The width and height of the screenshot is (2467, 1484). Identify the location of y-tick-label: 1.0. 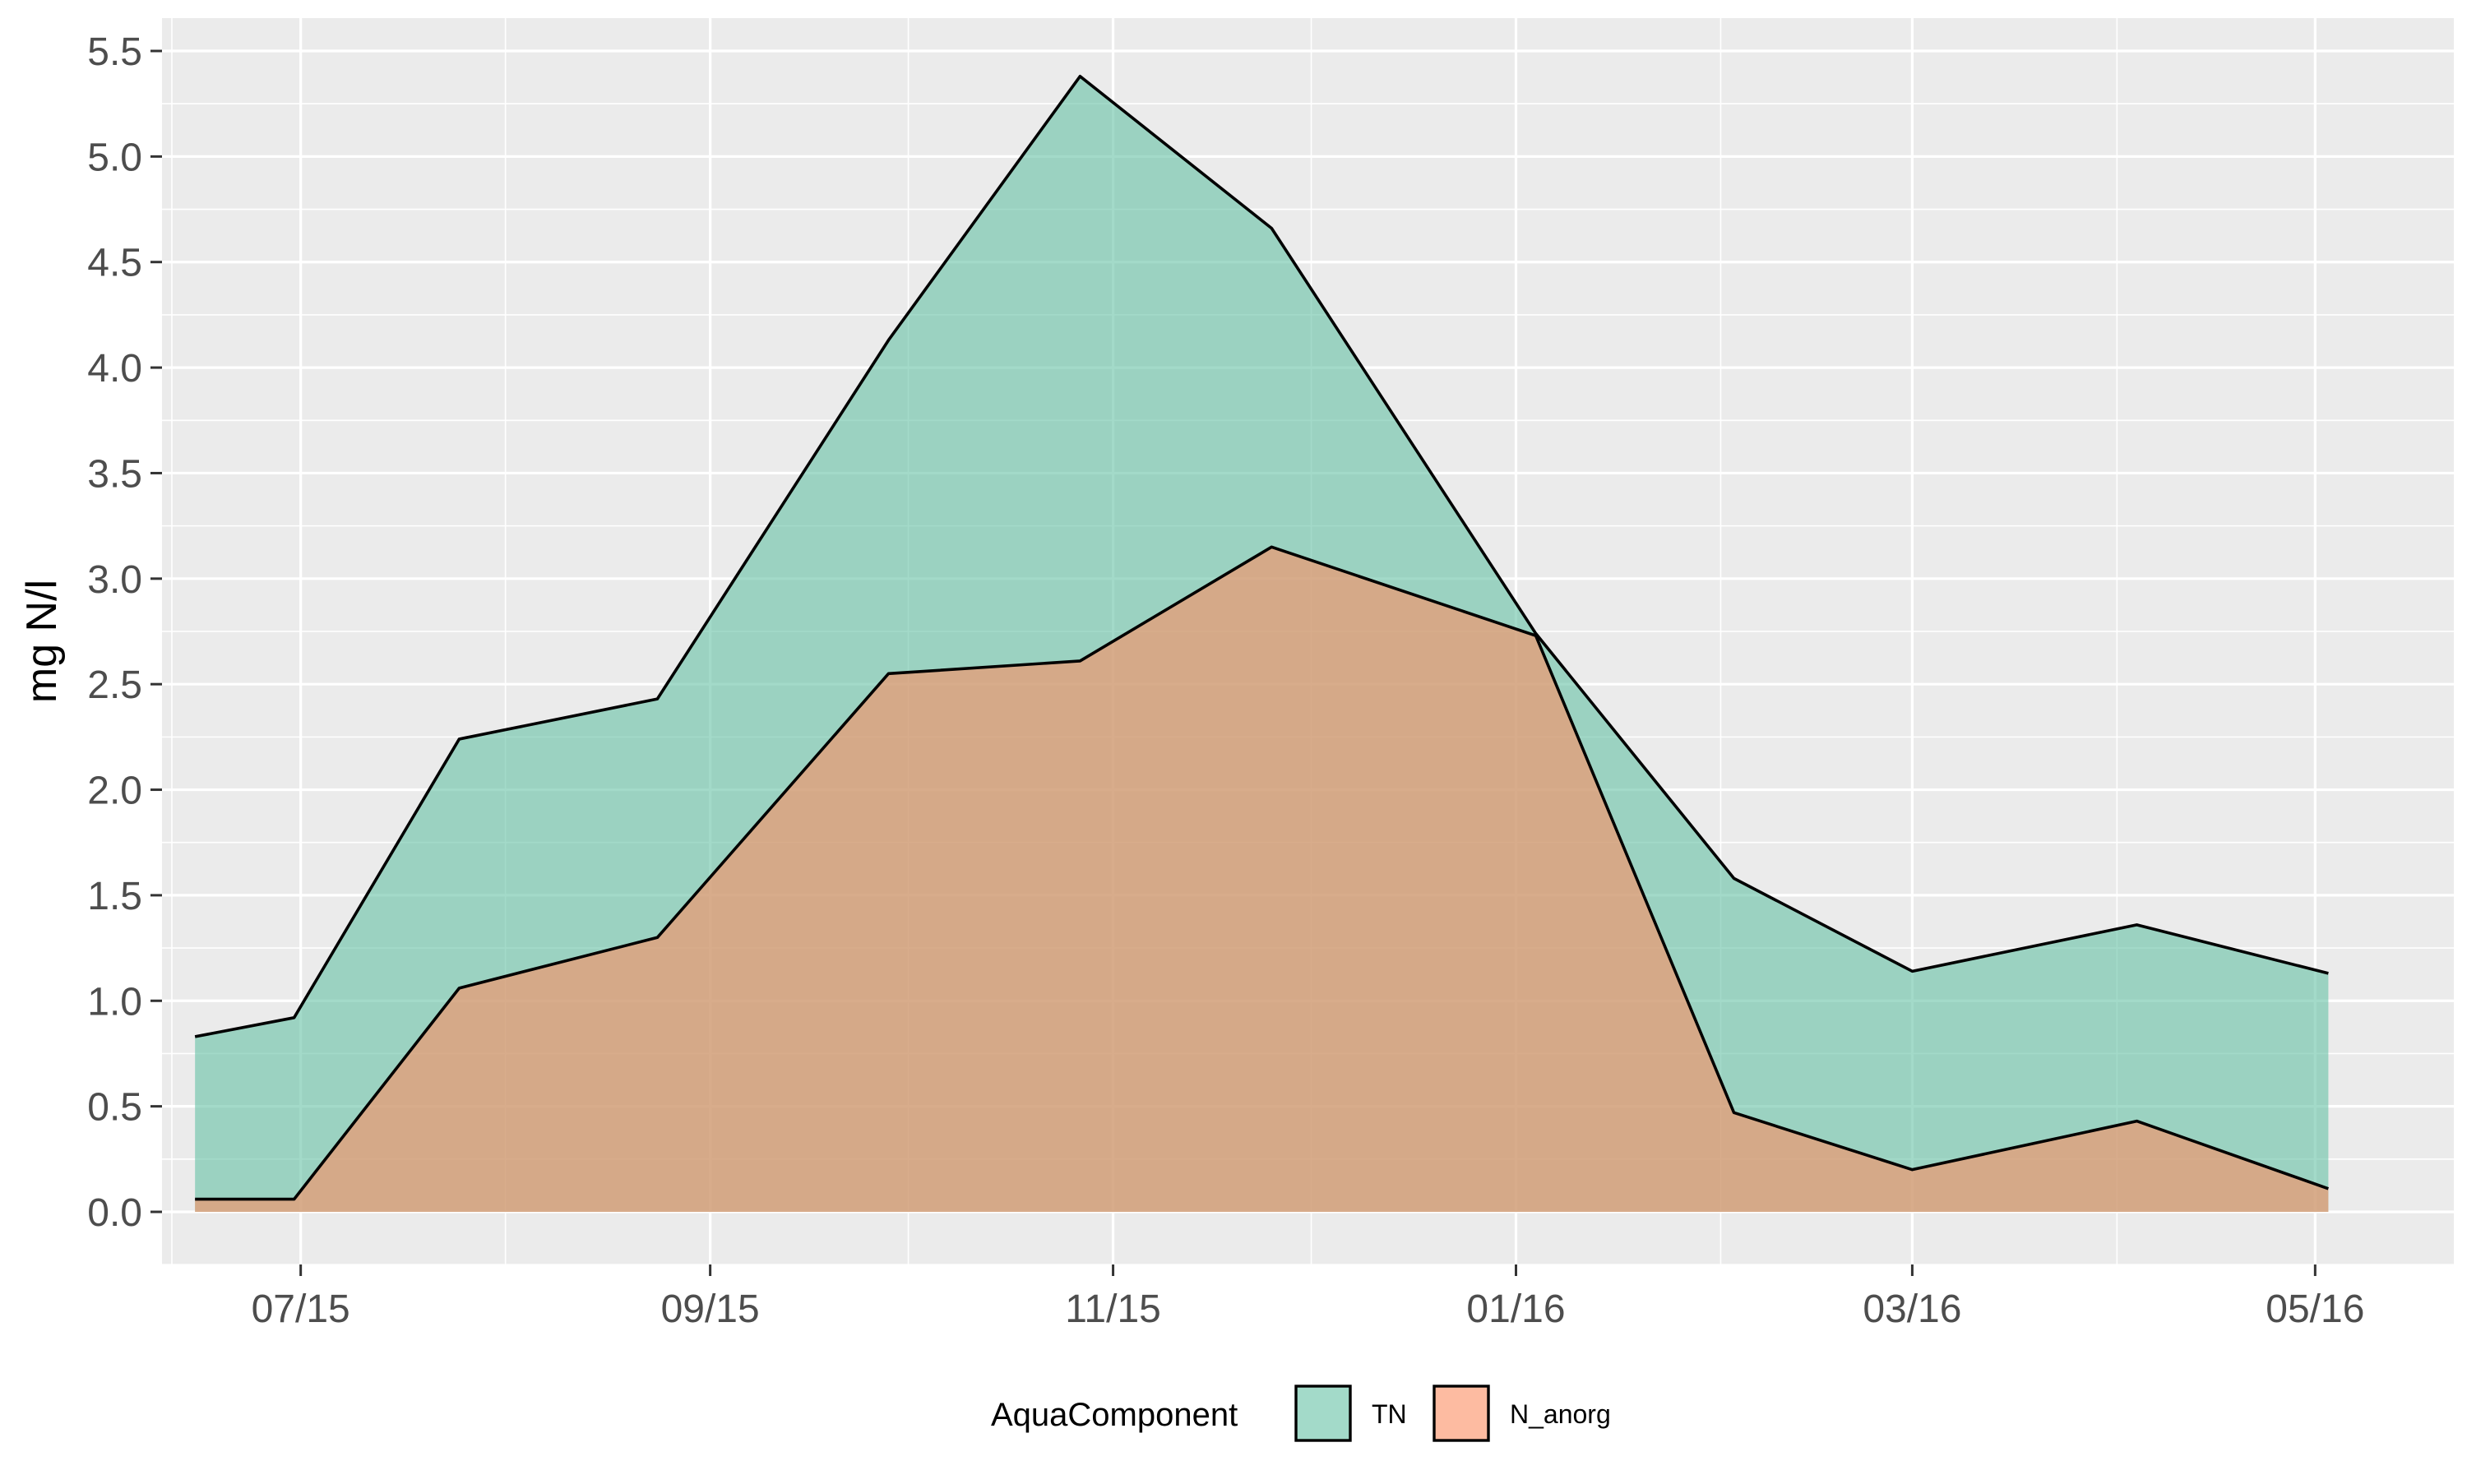
(115, 1002).